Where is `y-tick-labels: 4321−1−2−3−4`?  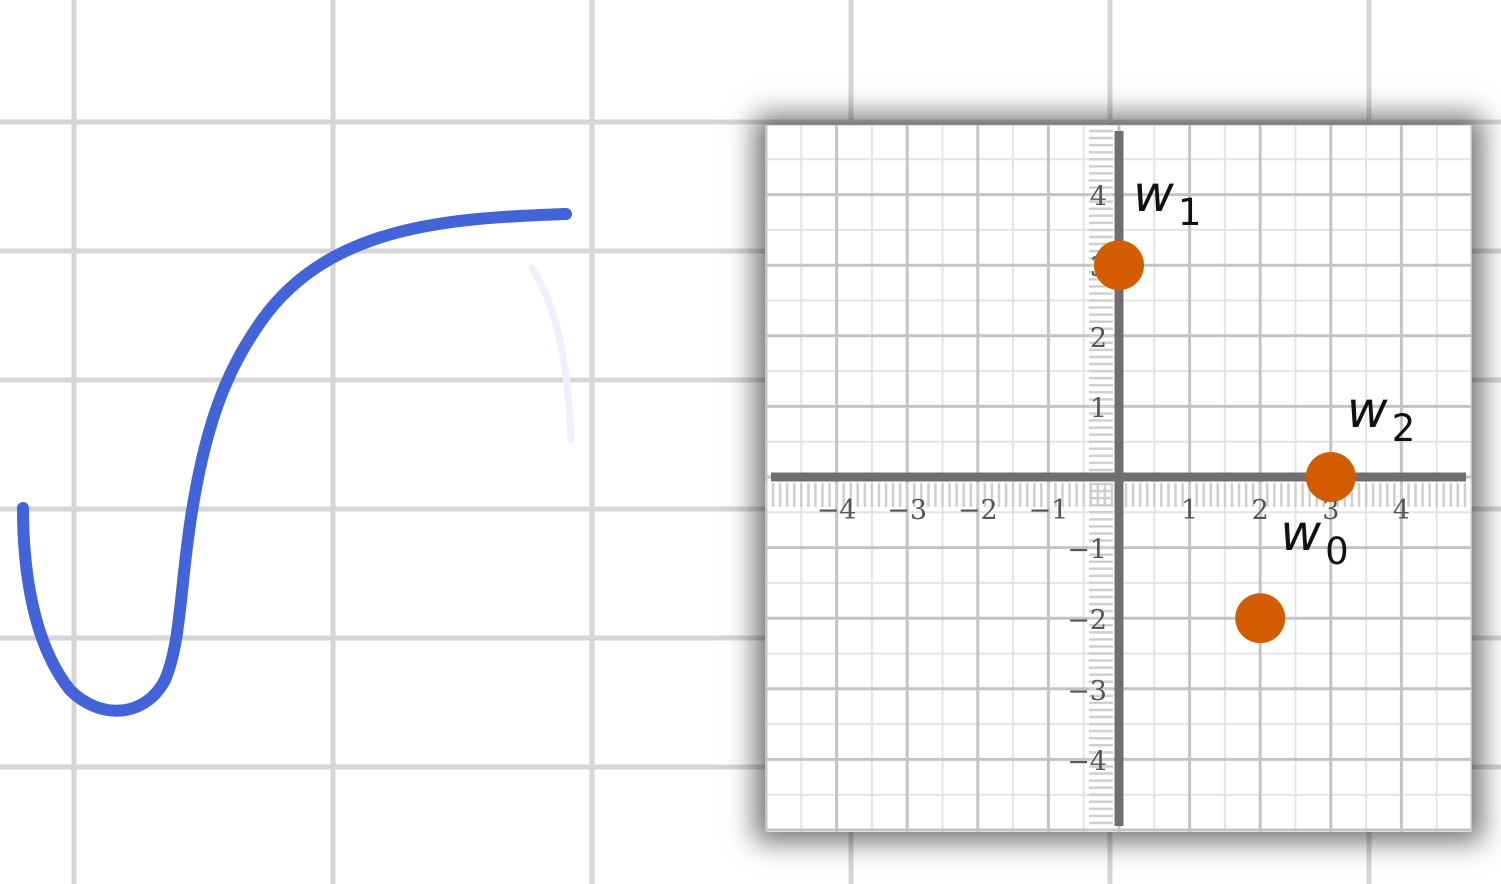 y-tick-labels: 4321−1−2−3−4 is located at coordinates (1087, 480).